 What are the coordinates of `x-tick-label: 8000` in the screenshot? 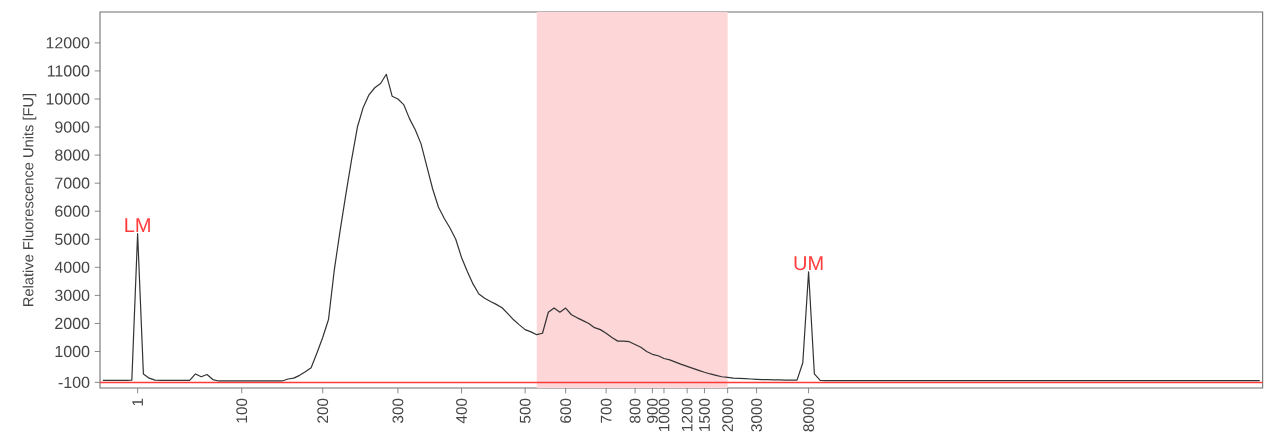 It's located at (809, 415).